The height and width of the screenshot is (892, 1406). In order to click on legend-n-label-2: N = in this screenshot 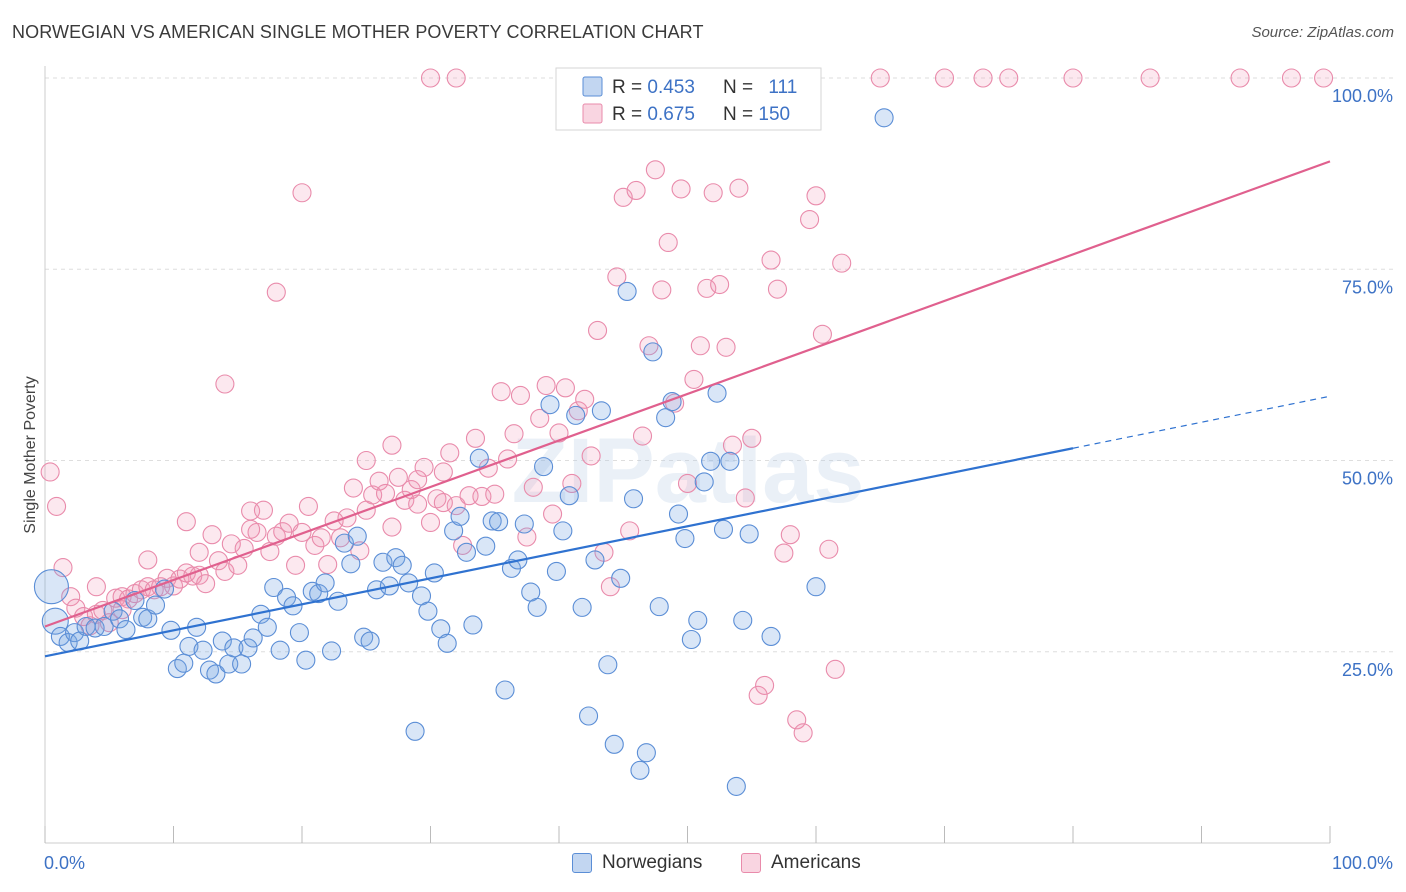, I will do `click(740, 114)`.